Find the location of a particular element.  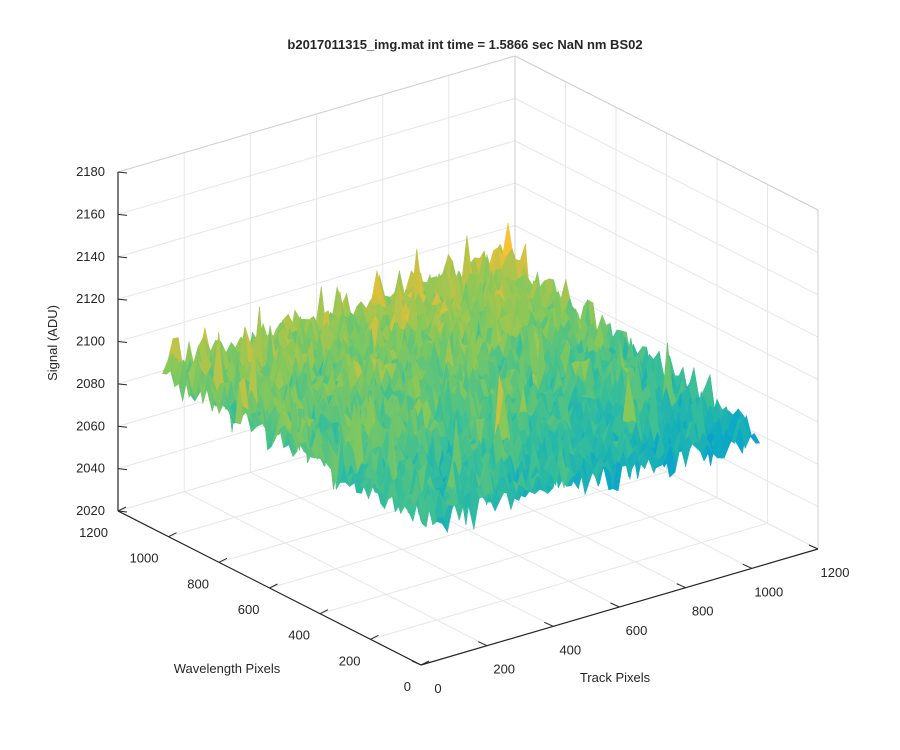

x-tick-label: 1200 is located at coordinates (835, 572).